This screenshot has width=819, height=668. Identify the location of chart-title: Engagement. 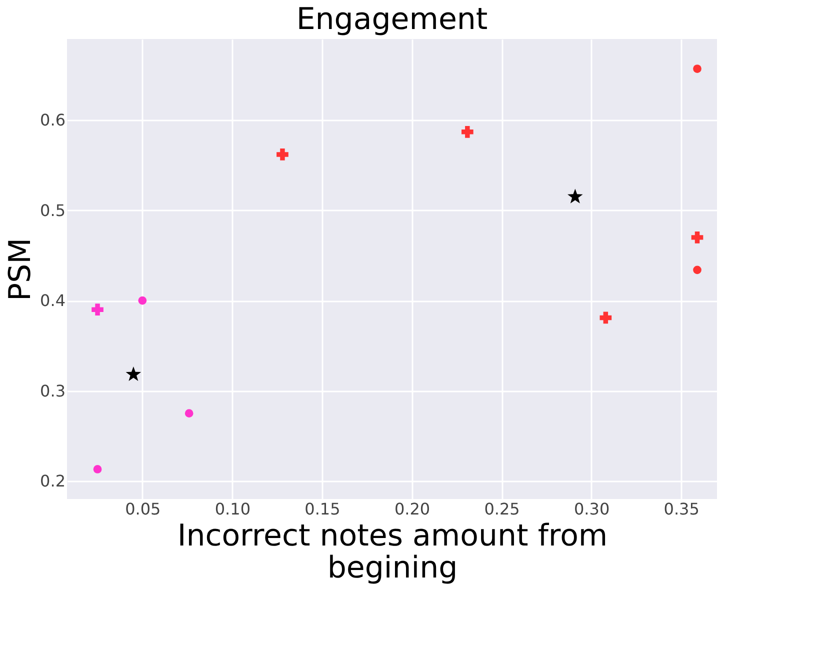
(392, 19).